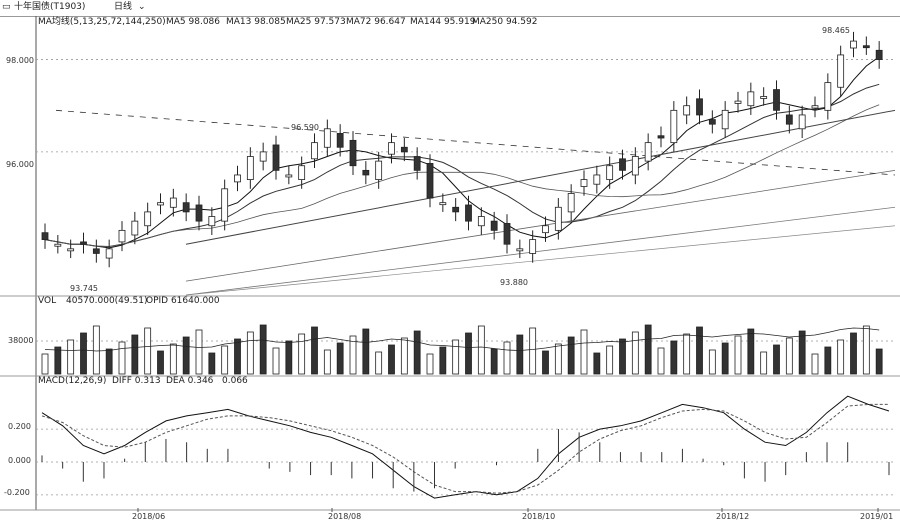  What do you see at coordinates (47, 301) in the screenshot?
I see `vol-label: VOL` at bounding box center [47, 301].